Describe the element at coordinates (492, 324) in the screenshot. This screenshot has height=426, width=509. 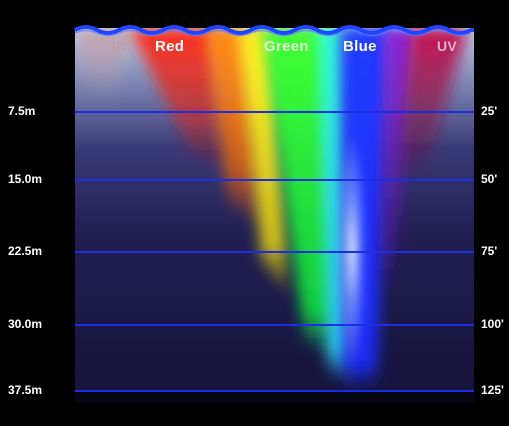
I see `depth-feet-label: 100'` at that location.